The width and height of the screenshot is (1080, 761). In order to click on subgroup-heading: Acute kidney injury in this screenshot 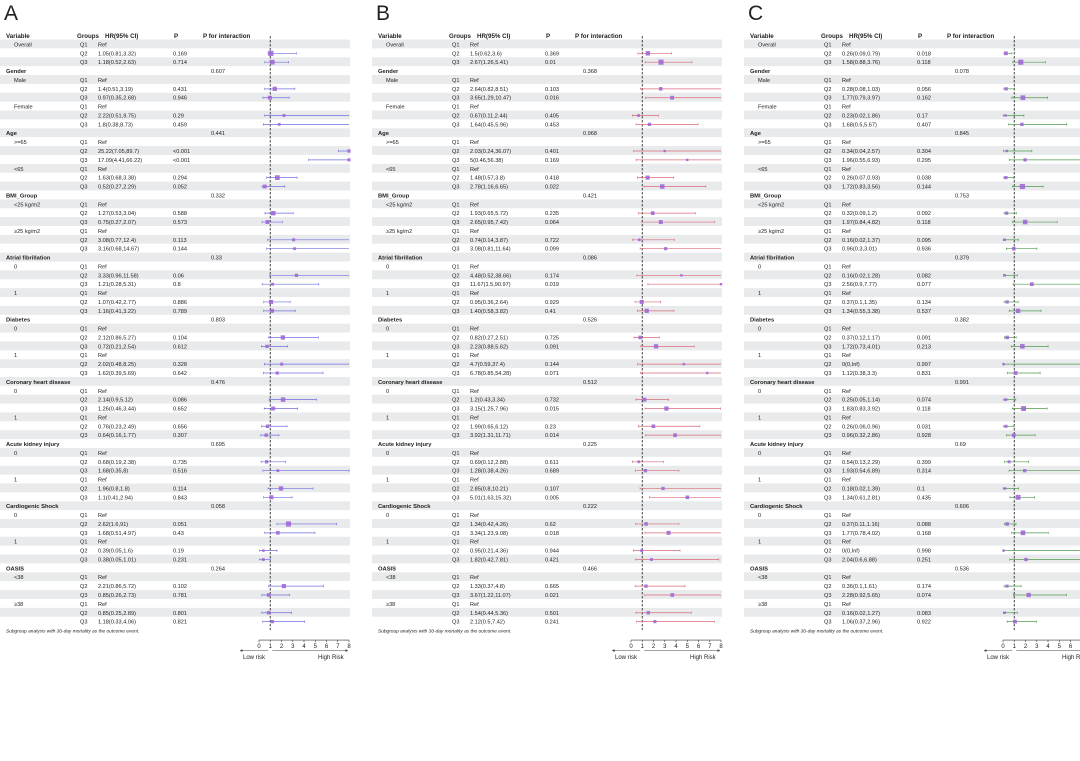, I will do `click(33, 445)`.